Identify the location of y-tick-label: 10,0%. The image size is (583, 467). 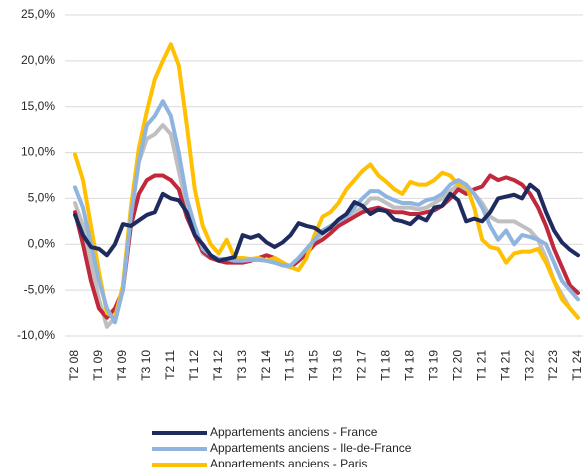
(38, 152).